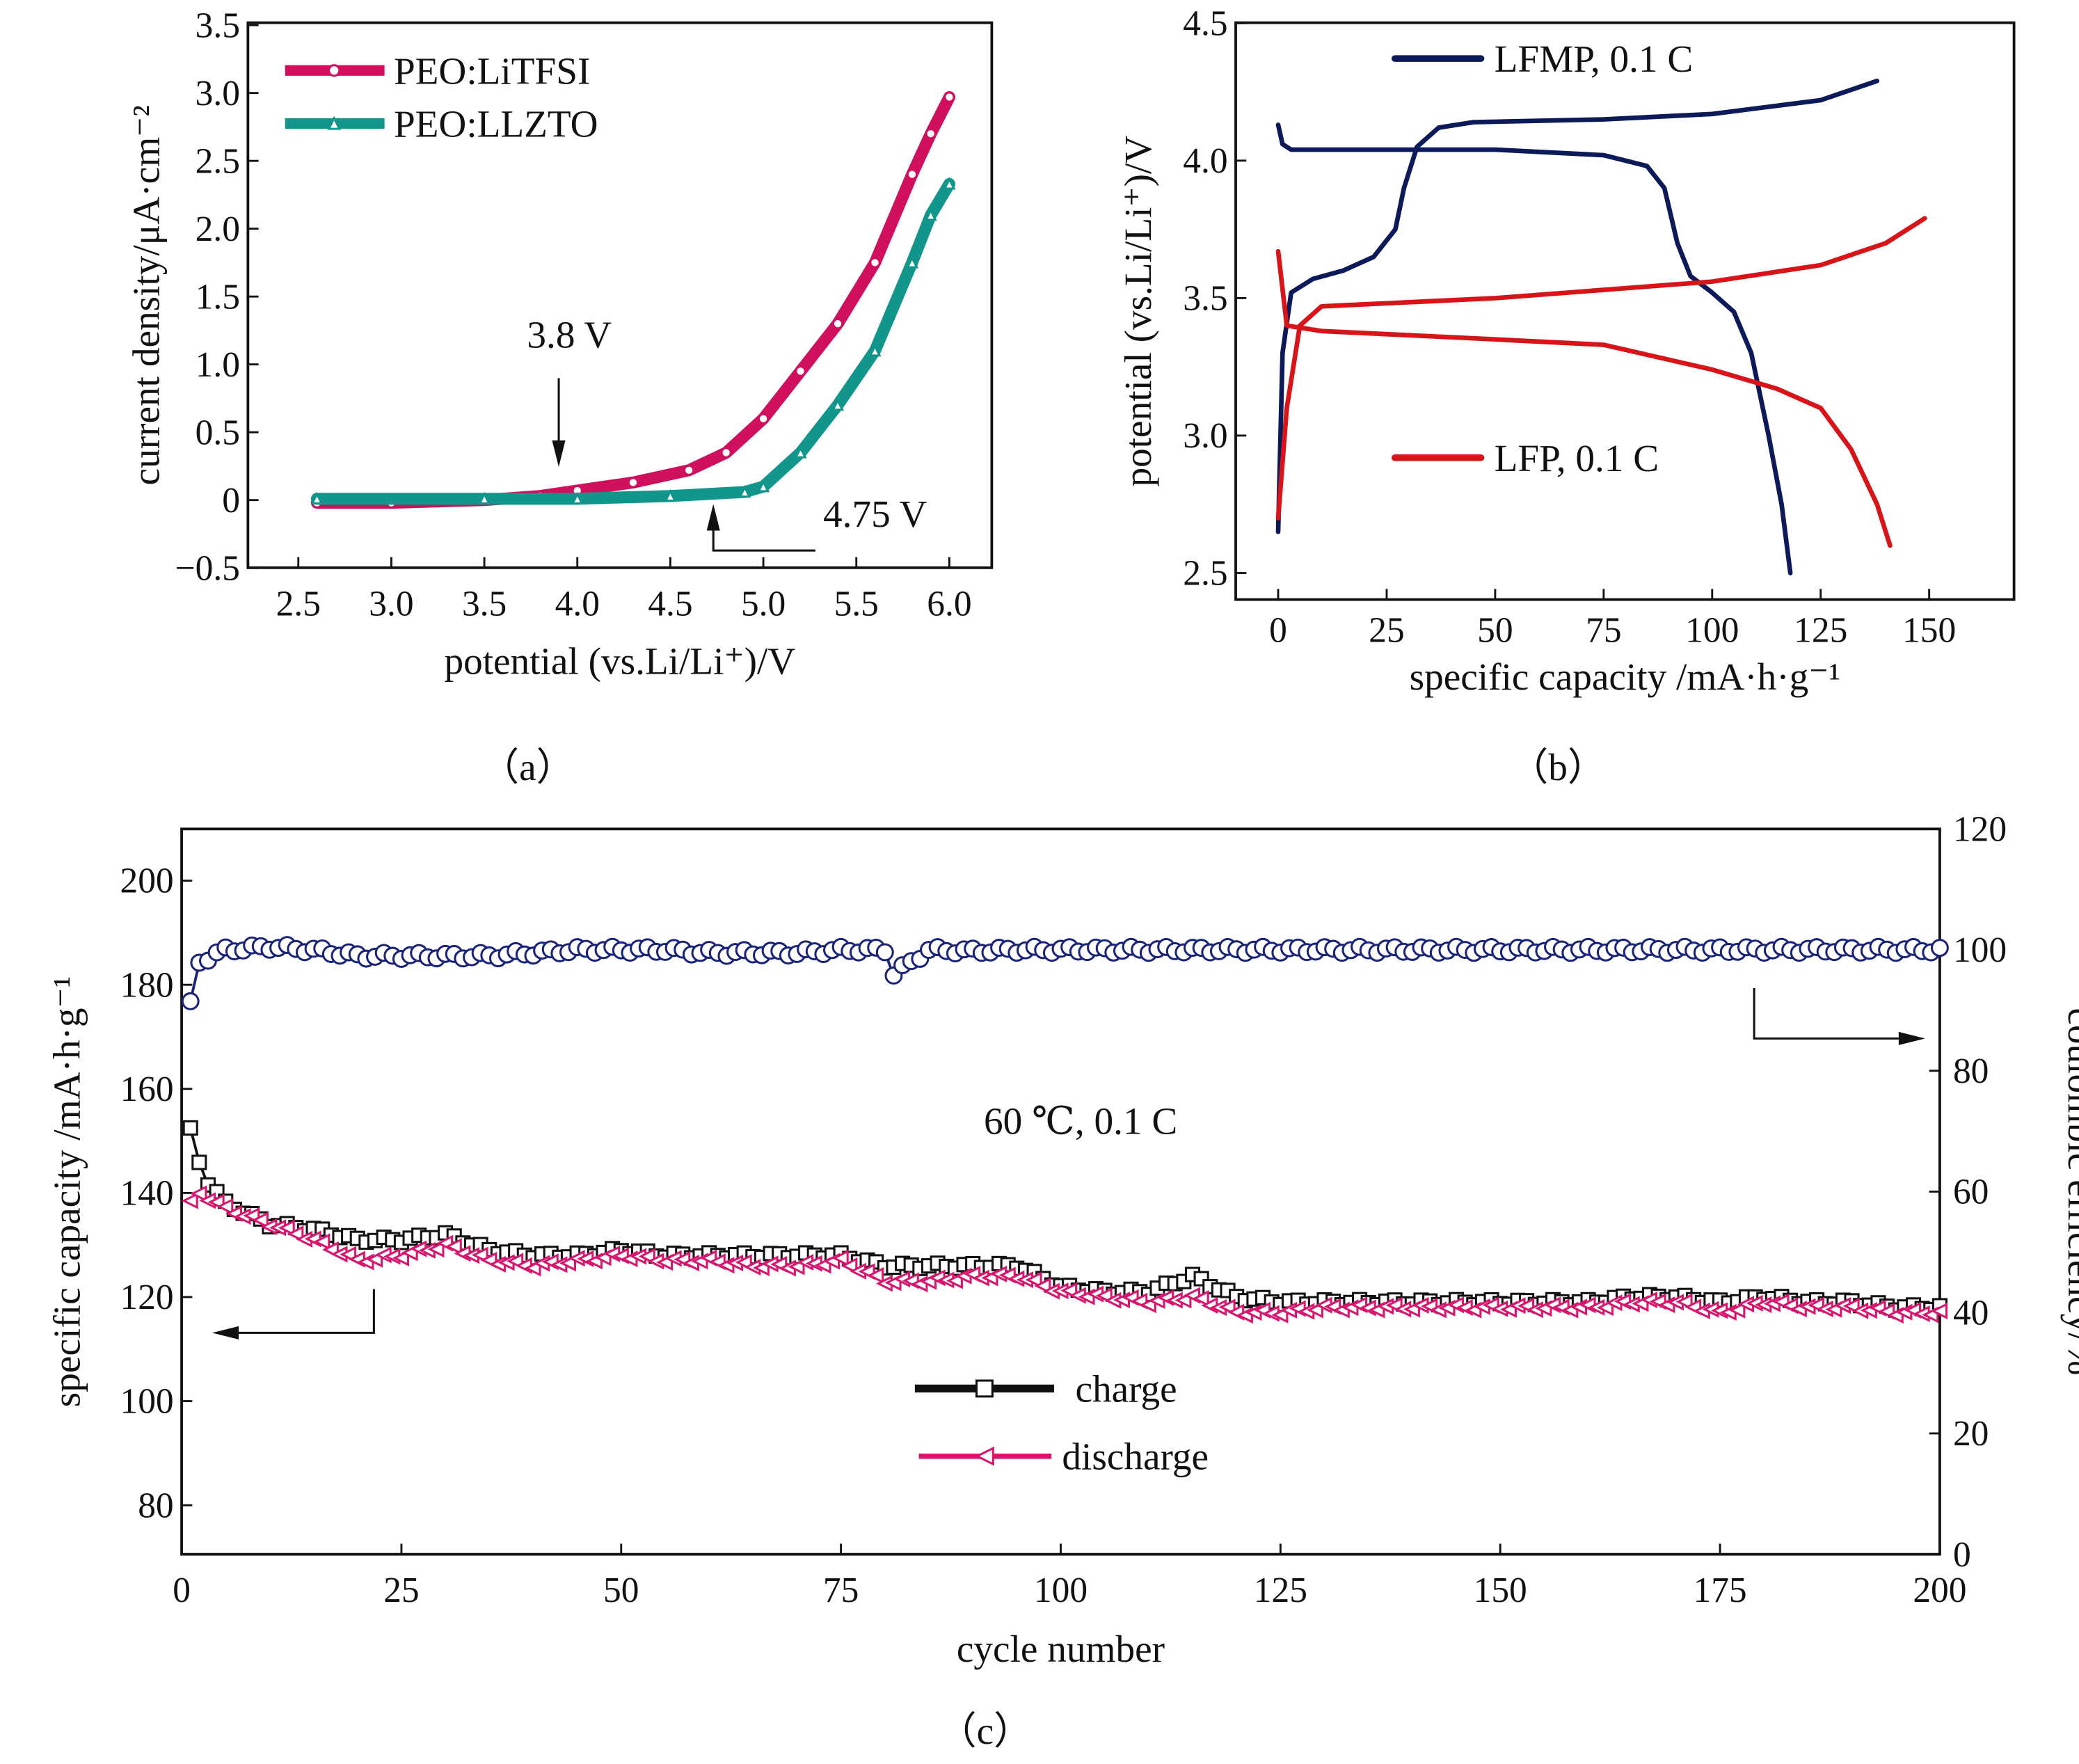  I want to click on y-tick-label: 3.0, so click(1205, 436).